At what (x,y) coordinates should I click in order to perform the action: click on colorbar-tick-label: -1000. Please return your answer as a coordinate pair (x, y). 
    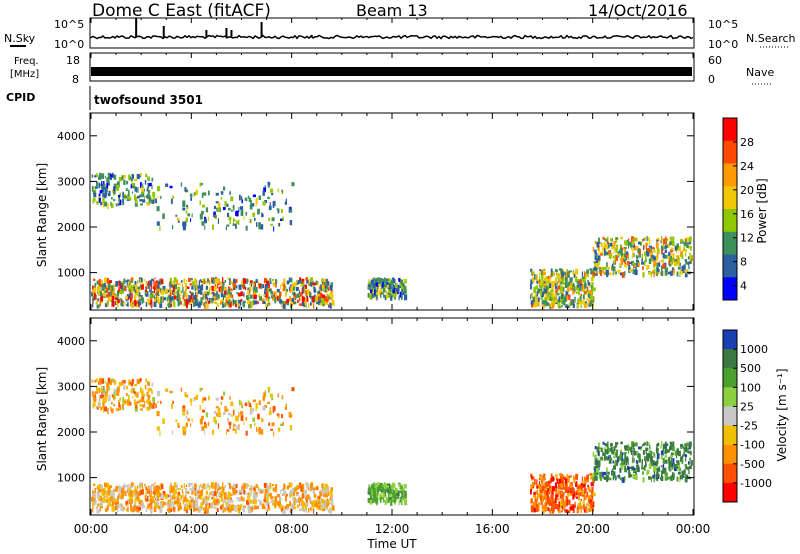
    Looking at the image, I should click on (756, 483).